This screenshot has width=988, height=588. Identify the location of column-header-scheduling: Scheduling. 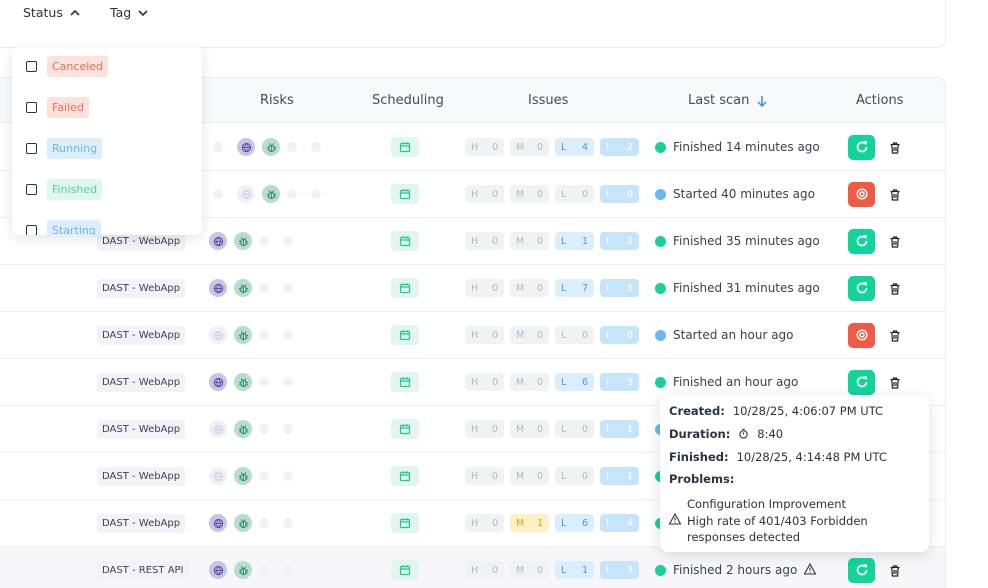
(408, 100).